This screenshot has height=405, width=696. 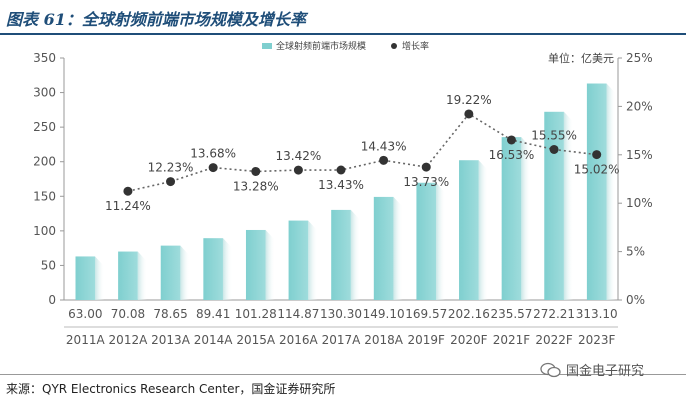 What do you see at coordinates (384, 340) in the screenshot?
I see `x-tick-label: 2018A` at bounding box center [384, 340].